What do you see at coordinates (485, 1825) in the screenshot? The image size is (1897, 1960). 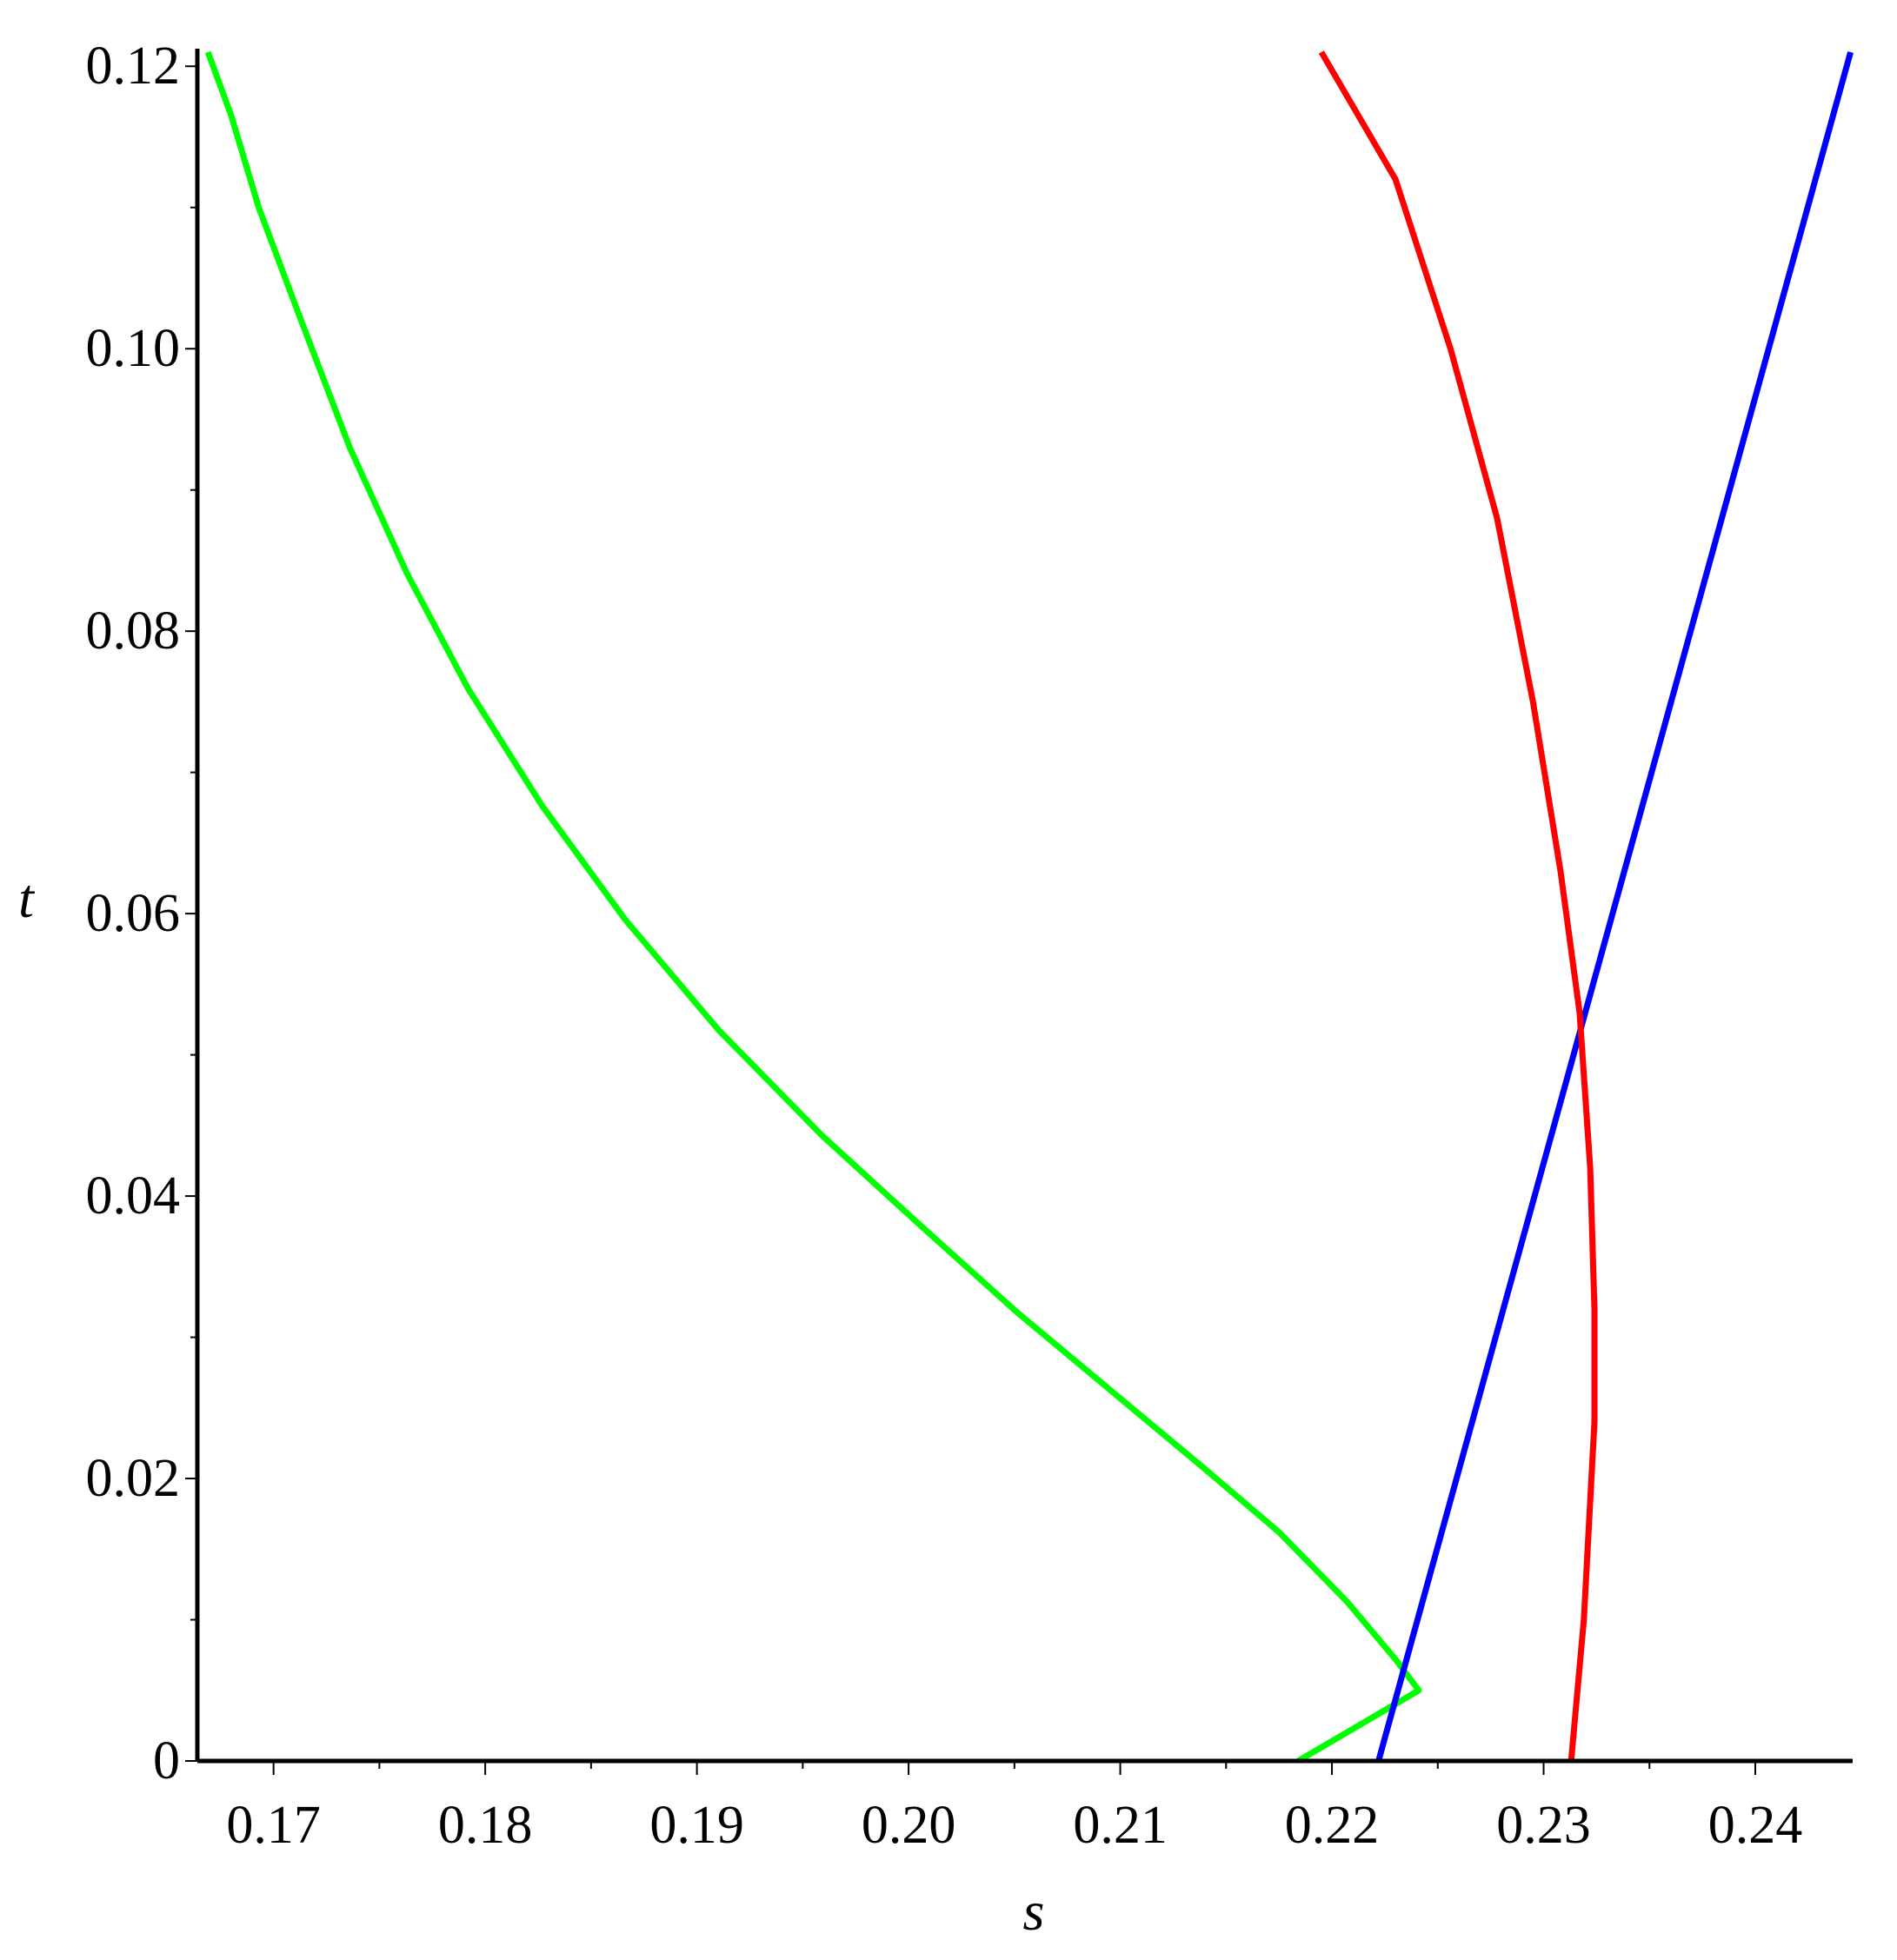 I see `x-tick-label: 0.18` at bounding box center [485, 1825].